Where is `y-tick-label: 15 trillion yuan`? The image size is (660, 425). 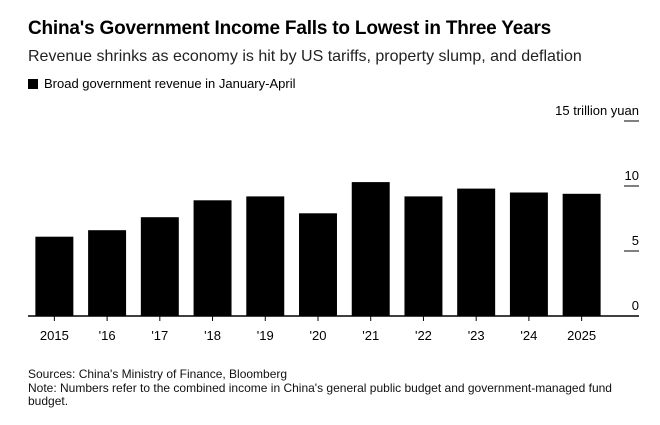 y-tick-label: 15 trillion yuan is located at coordinates (597, 110).